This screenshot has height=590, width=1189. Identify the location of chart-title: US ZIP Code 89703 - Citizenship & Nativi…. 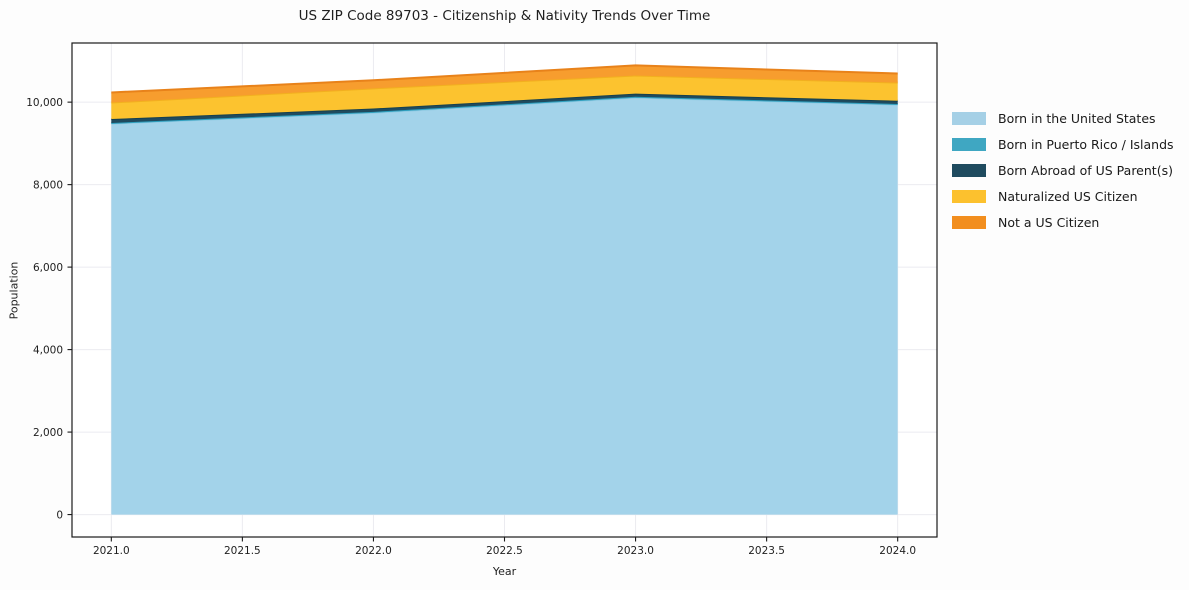
(504, 16).